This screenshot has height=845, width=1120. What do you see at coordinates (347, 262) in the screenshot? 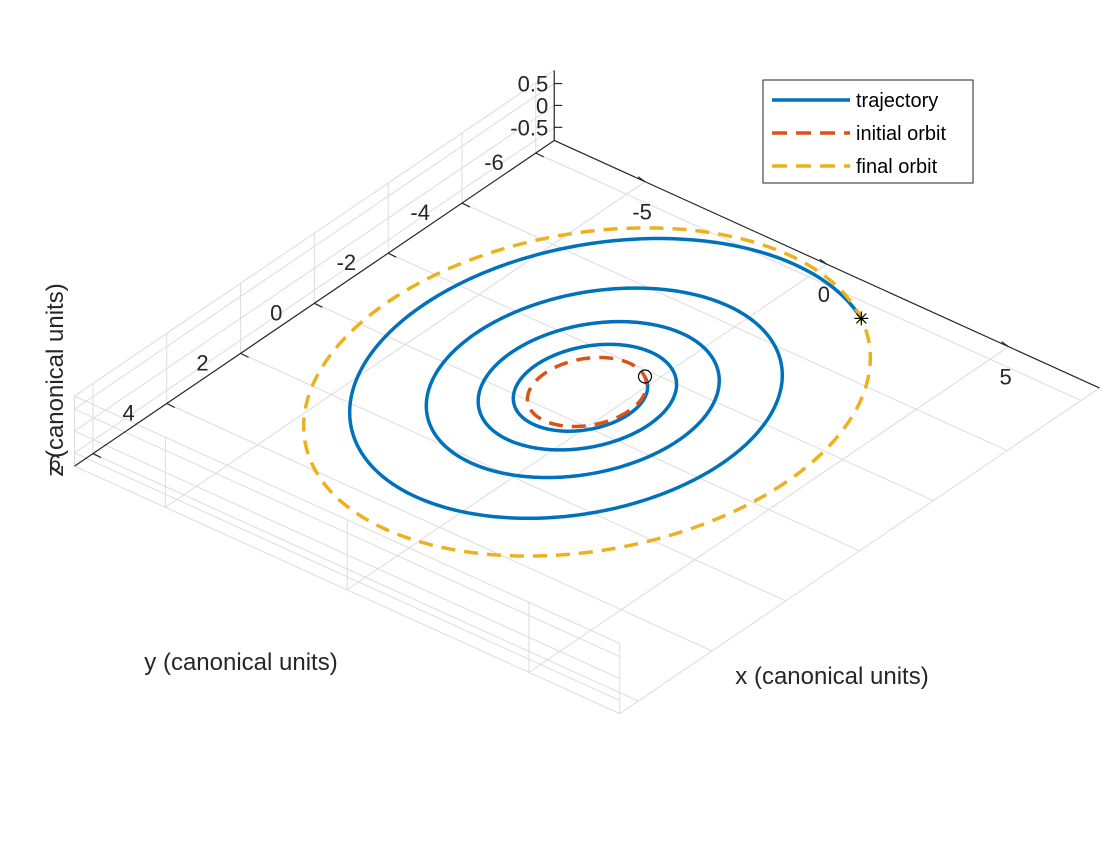
I see `y-tick-label: -2` at bounding box center [347, 262].